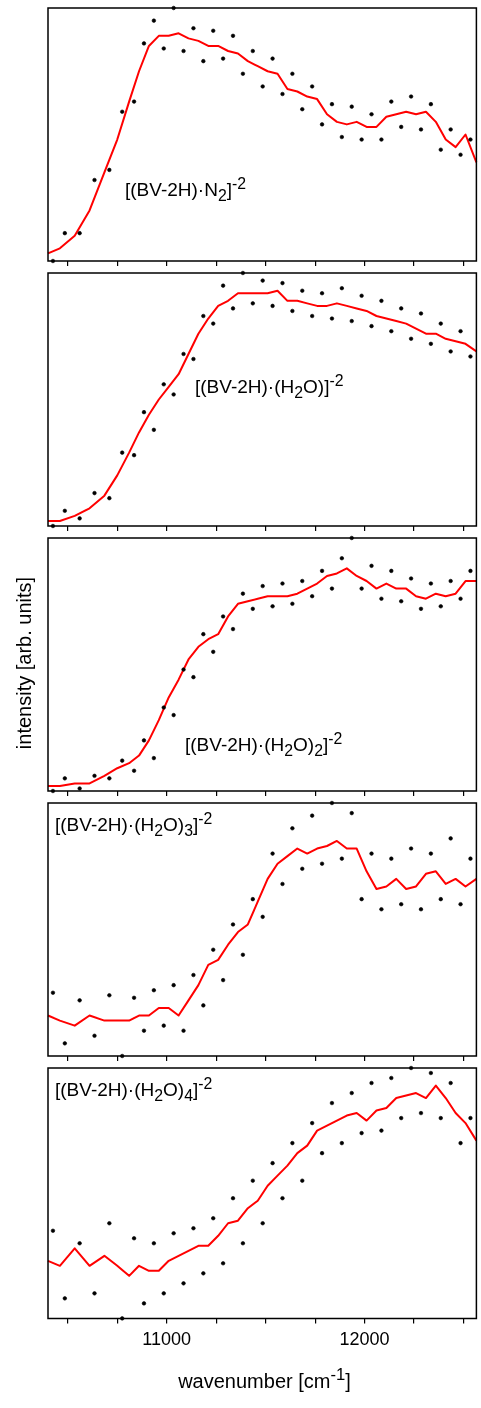  Describe the element at coordinates (264, 1379) in the screenshot. I see `x-axis-title: wavenumber [cm$^{-1}$]` at that location.